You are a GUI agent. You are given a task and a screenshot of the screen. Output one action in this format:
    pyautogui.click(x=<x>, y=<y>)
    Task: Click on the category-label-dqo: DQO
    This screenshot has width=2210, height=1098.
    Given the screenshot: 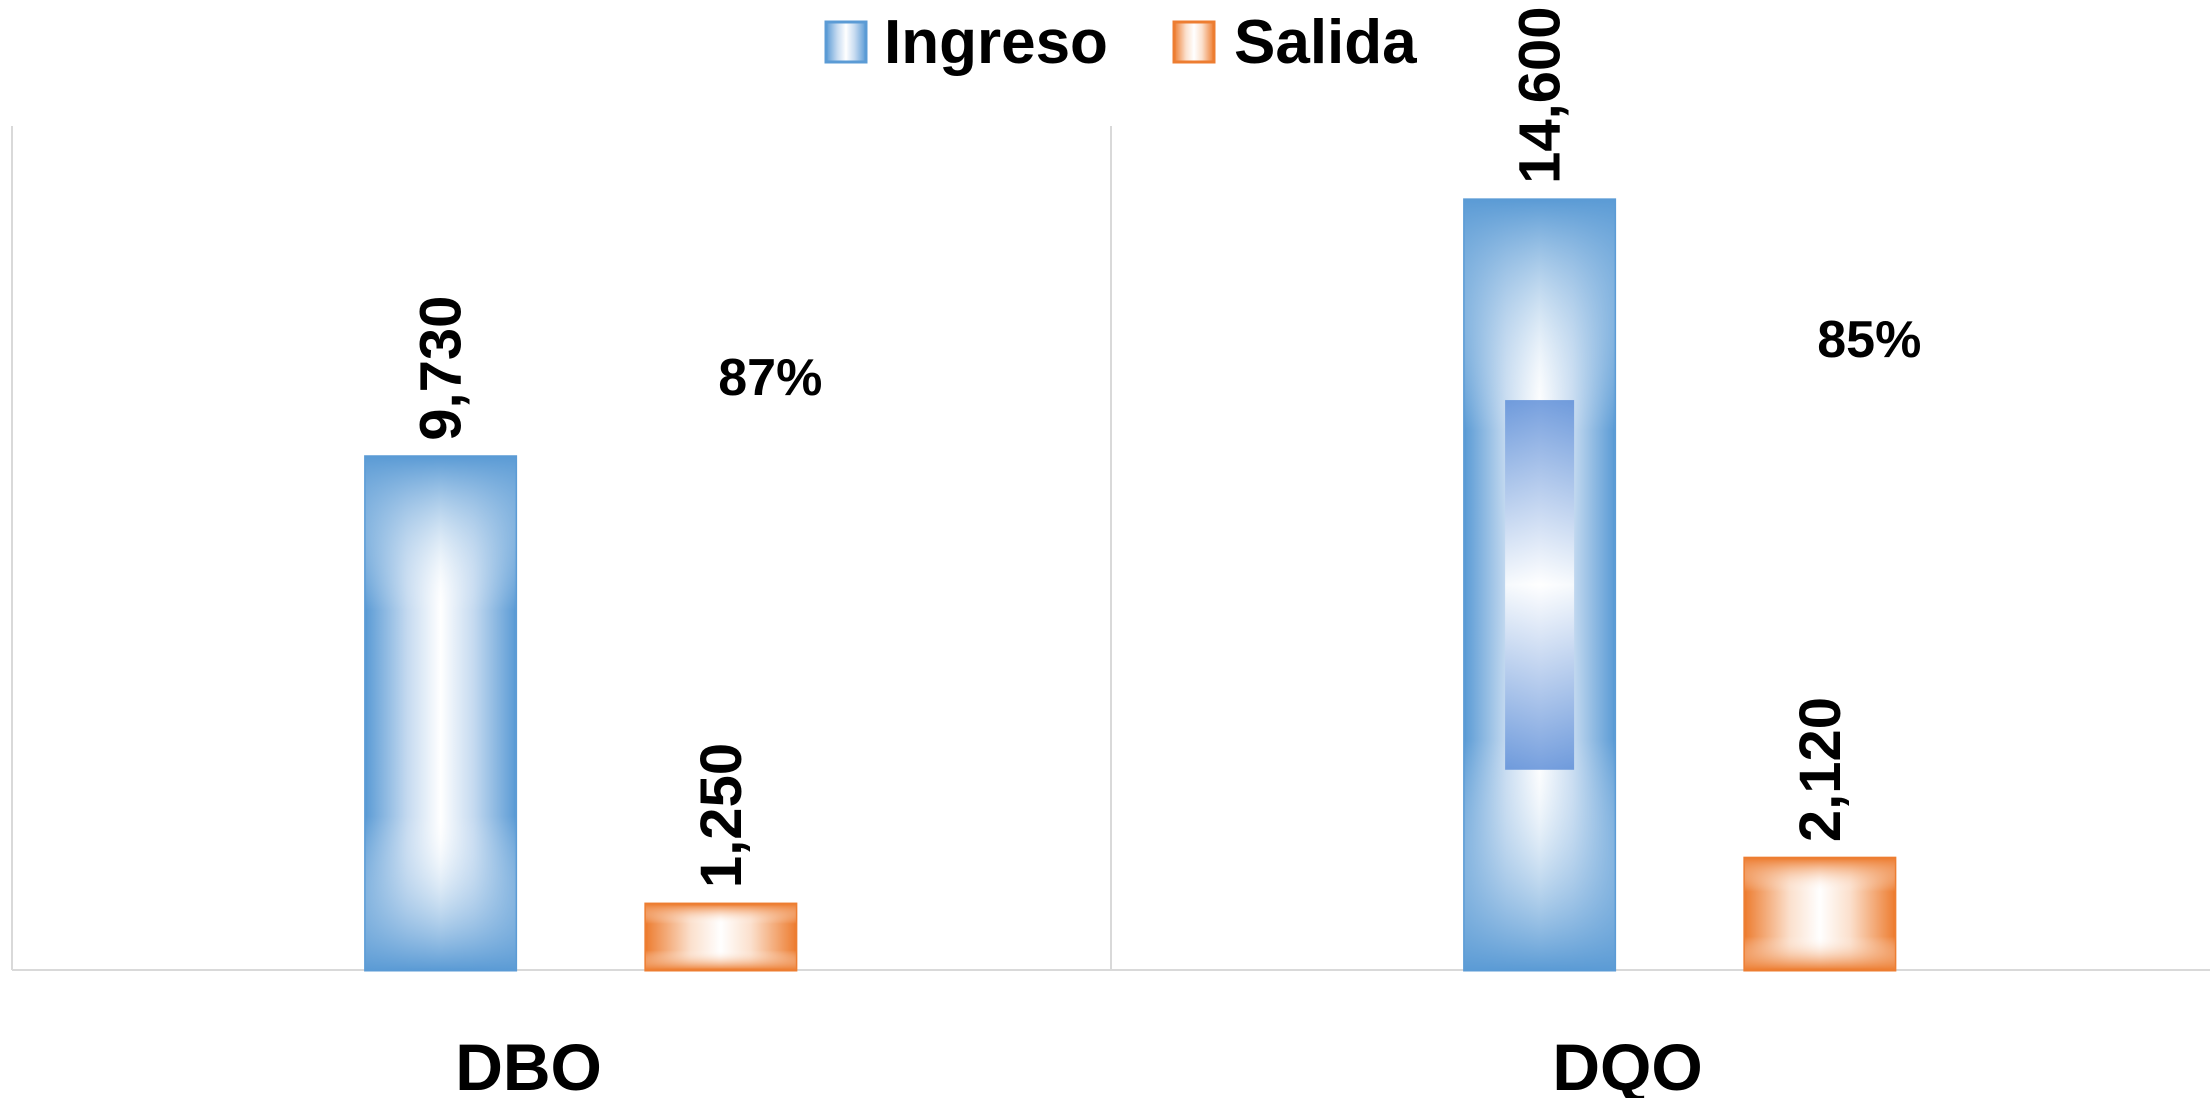 What is the action you would take?
    pyautogui.click(x=1627, y=1064)
    